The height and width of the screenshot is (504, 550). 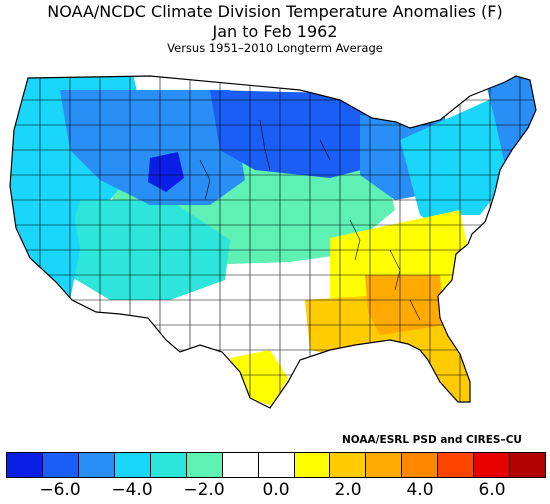 What do you see at coordinates (420, 490) in the screenshot?
I see `legend-tick-label: 4.0` at bounding box center [420, 490].